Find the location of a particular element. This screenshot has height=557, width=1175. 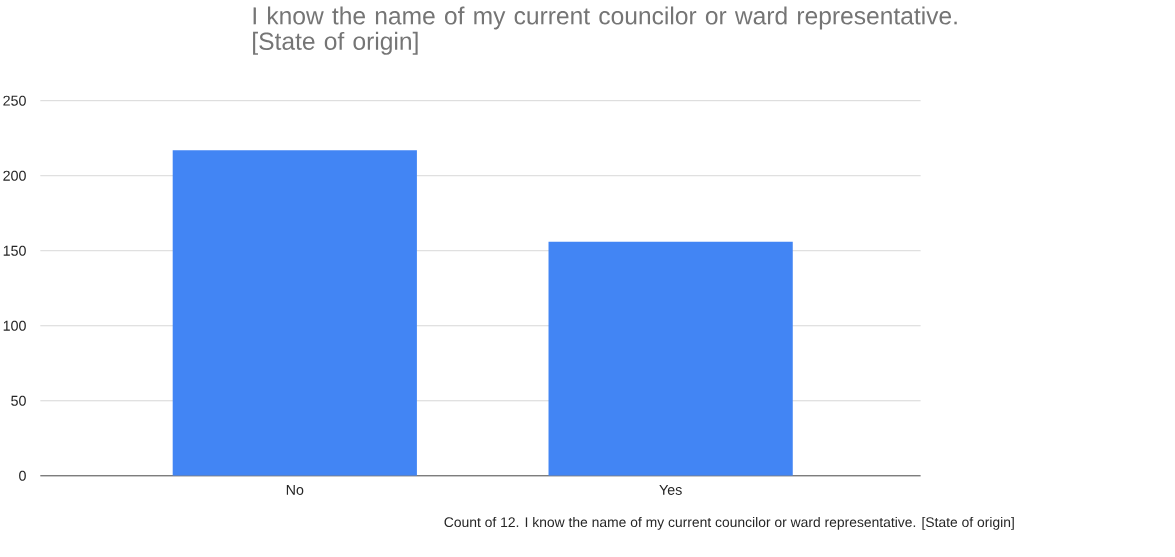

x-tick-label: No is located at coordinates (295, 490).